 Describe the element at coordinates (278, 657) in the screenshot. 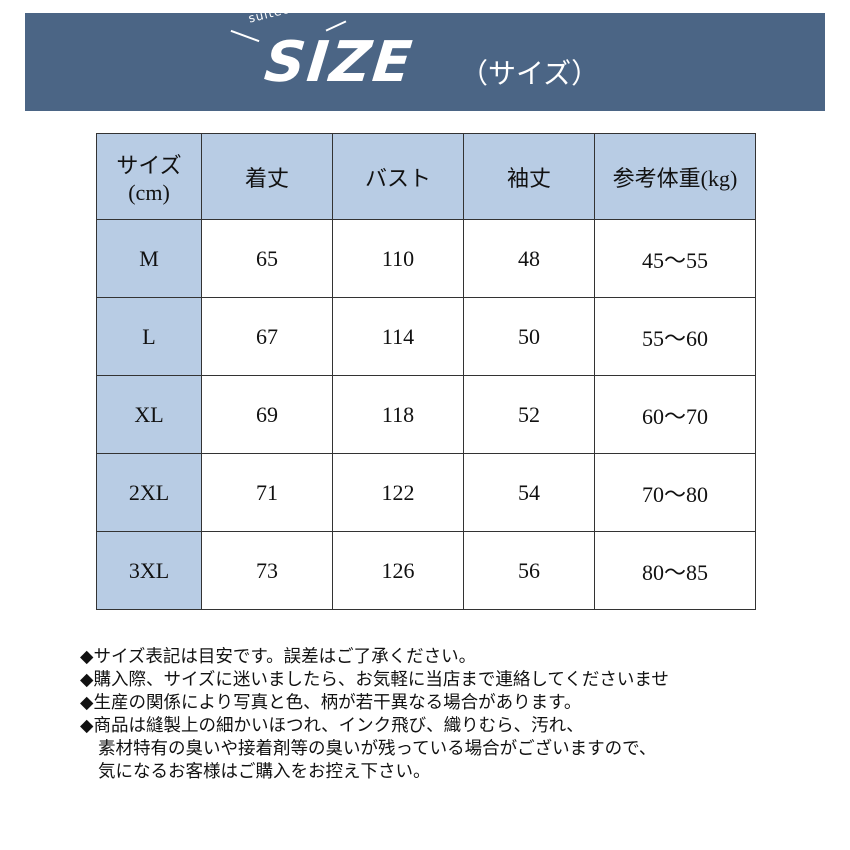

I see `note-line: ◆サイズ表記は目安です。誤差はご了承ください。` at that location.